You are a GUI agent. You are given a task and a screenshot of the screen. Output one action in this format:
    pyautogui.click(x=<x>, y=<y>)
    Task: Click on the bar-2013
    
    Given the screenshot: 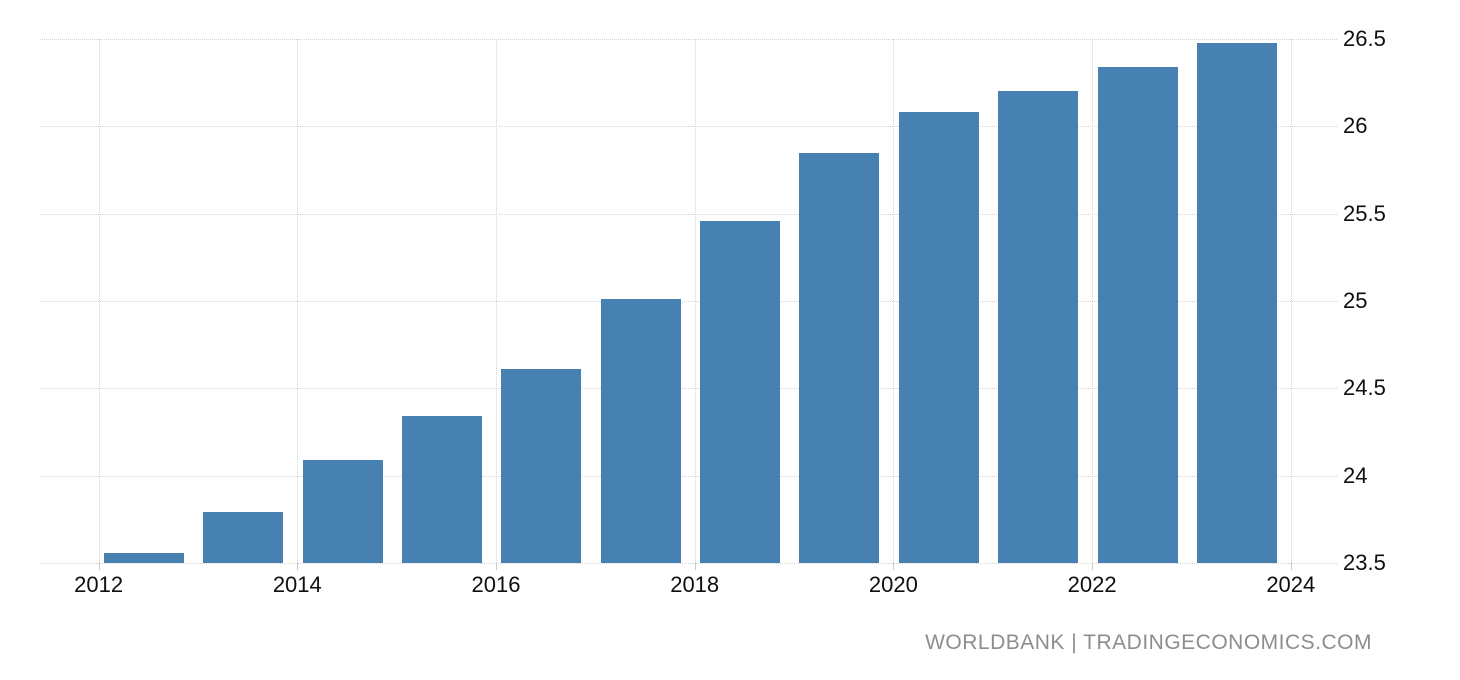 What is the action you would take?
    pyautogui.click(x=243, y=537)
    